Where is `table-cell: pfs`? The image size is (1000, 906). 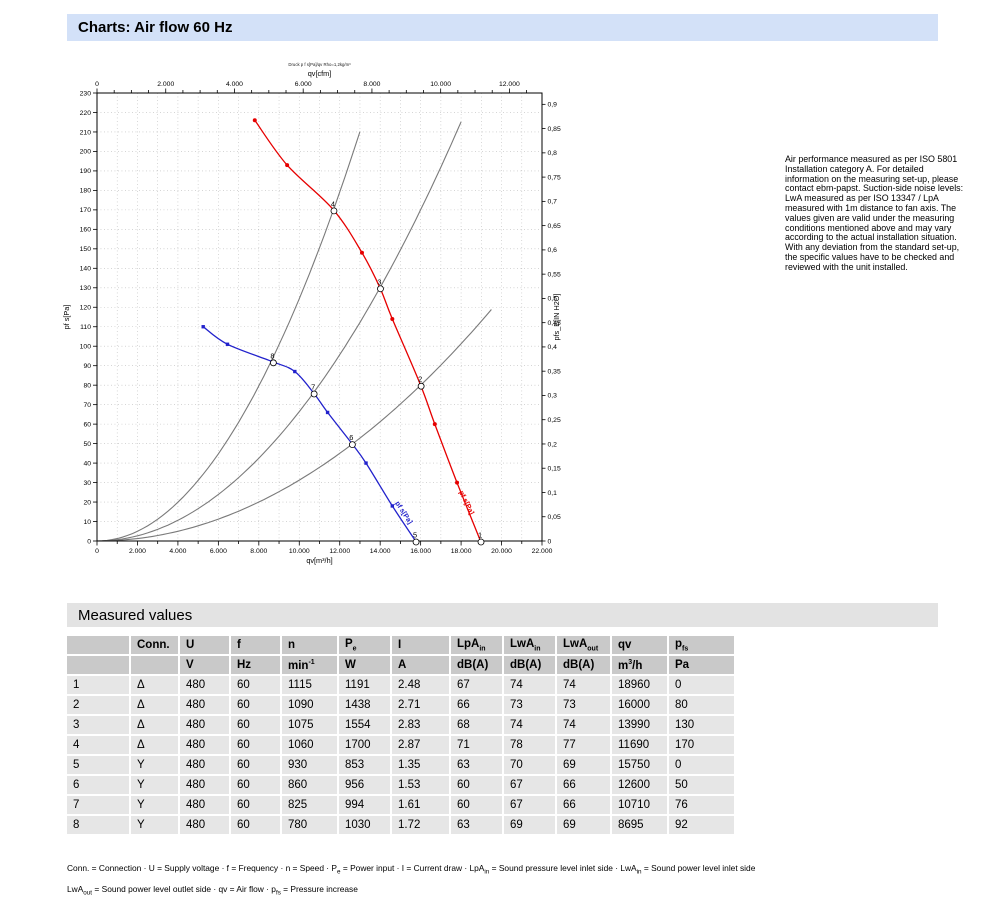 table-cell: pfs is located at coordinates (701, 645).